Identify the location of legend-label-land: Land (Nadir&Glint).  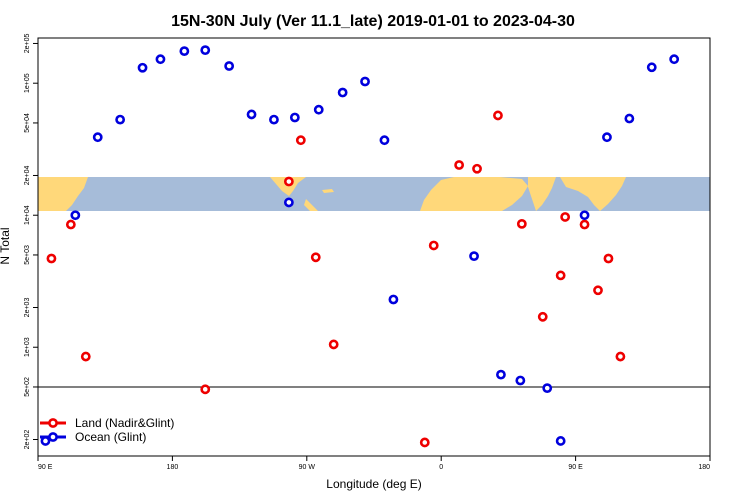
(124, 423).